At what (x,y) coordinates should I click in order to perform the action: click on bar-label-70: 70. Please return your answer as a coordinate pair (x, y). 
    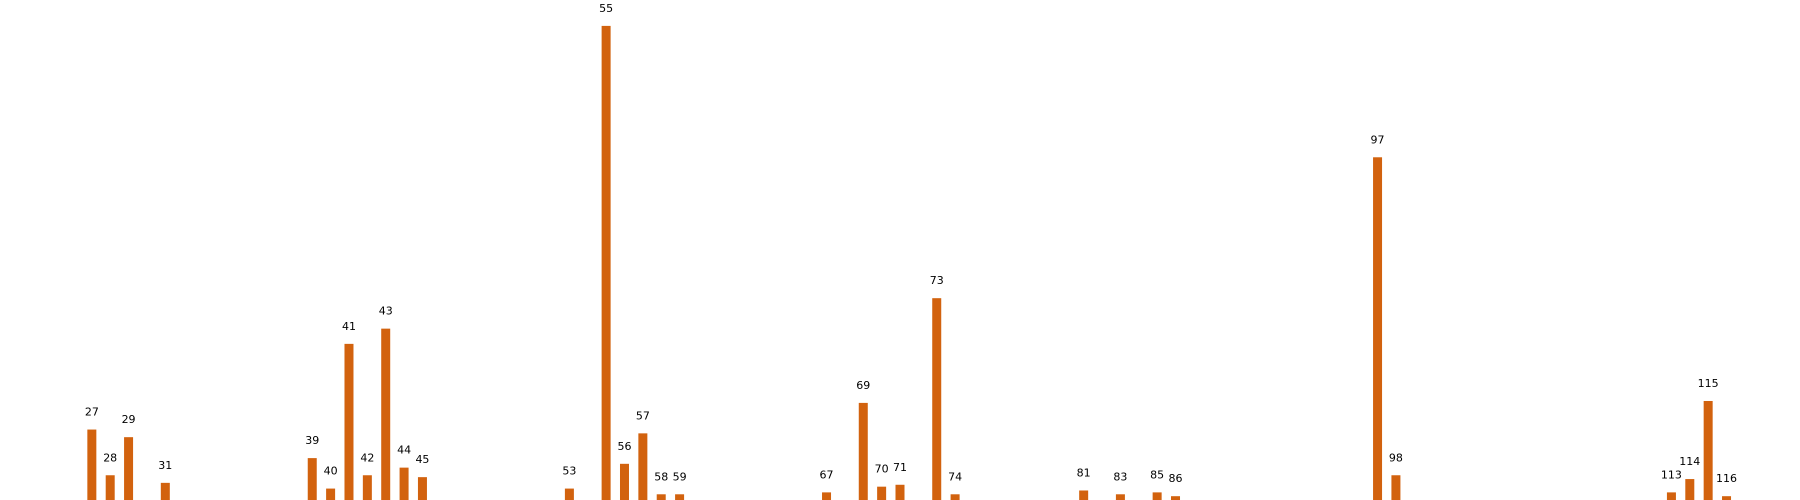
    Looking at the image, I should click on (882, 469).